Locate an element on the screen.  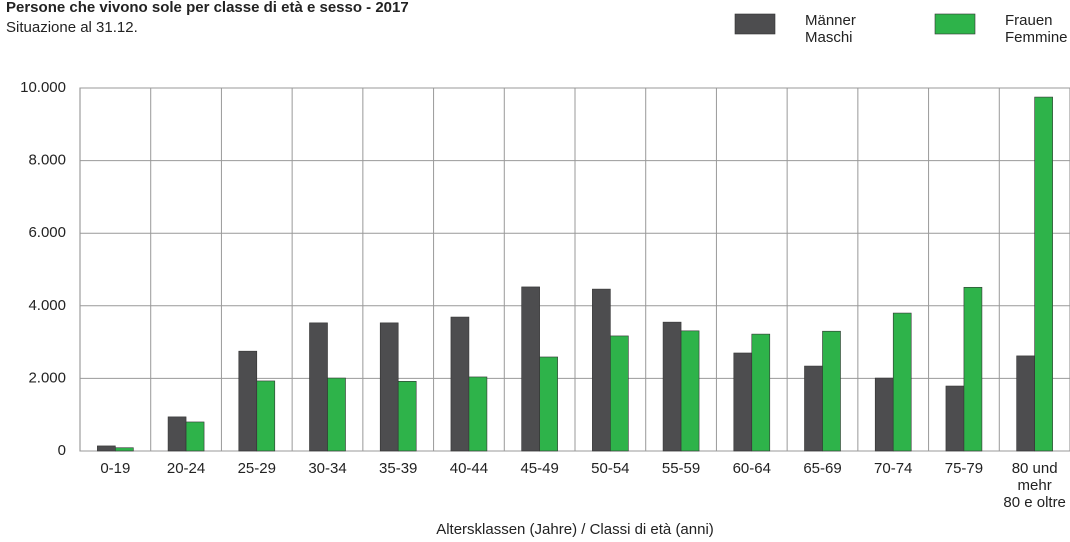
x-tick-label: 45-49 is located at coordinates (539, 468).